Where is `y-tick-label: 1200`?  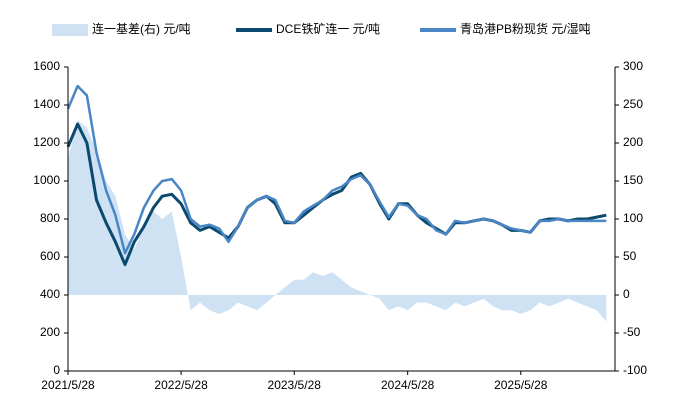 y-tick-label: 1200 is located at coordinates (46, 142).